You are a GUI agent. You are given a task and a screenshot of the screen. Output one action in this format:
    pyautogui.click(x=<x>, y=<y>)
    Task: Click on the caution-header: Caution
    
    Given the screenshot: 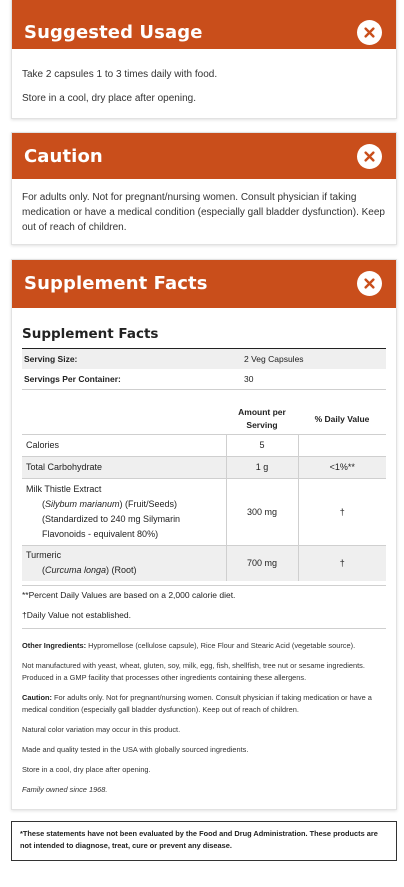 What is the action you would take?
    pyautogui.click(x=204, y=156)
    